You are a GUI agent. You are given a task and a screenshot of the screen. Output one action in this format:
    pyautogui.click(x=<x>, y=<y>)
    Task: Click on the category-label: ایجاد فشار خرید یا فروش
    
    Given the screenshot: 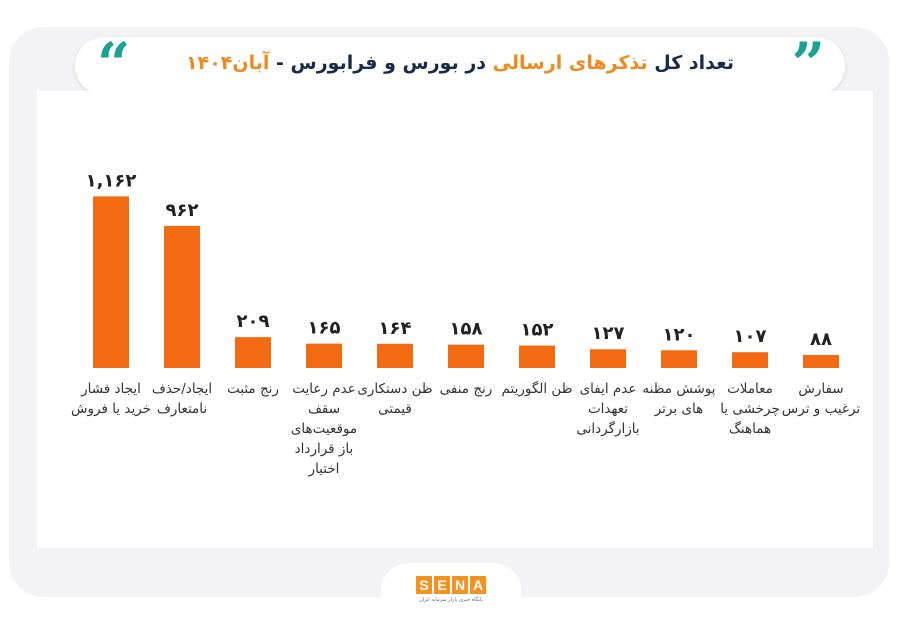 What is the action you would take?
    pyautogui.click(x=111, y=399)
    